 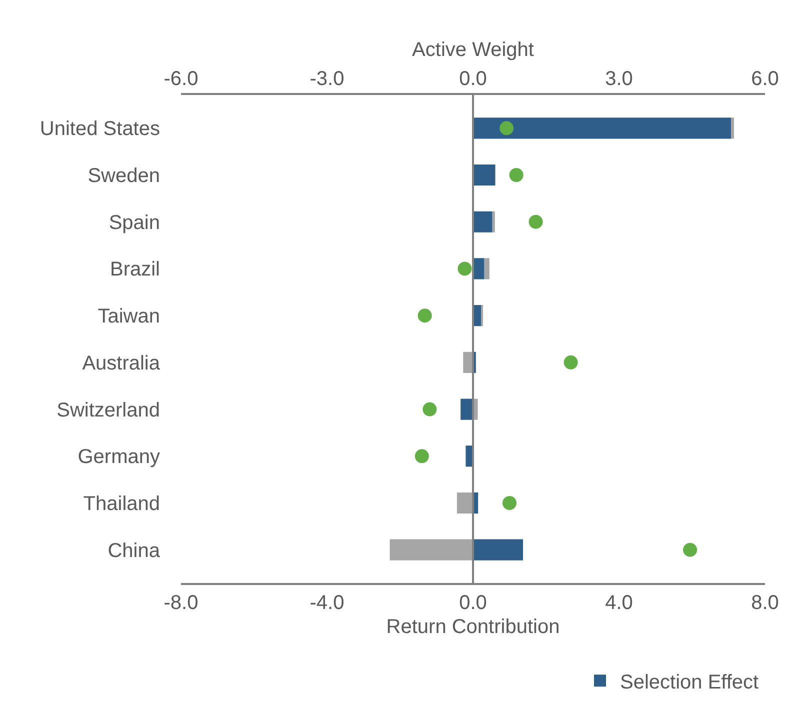 What do you see at coordinates (134, 223) in the screenshot?
I see `y-tick-label: Spain` at bounding box center [134, 223].